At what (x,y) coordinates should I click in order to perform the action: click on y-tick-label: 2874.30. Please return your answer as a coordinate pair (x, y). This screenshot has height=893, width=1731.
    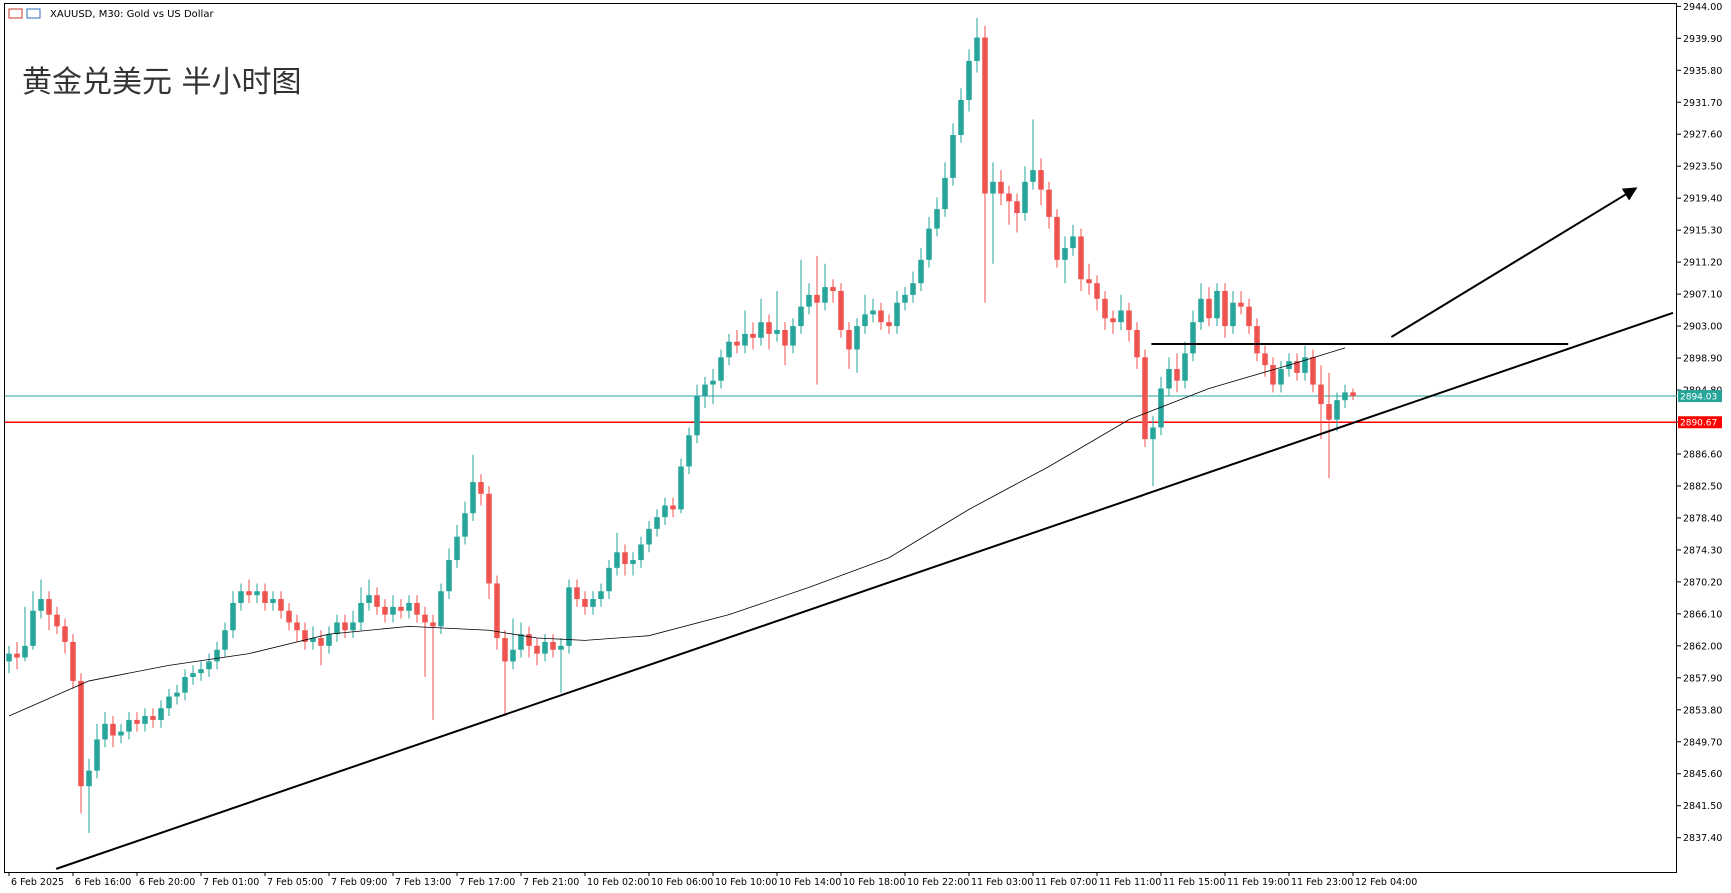
    Looking at the image, I should click on (1702, 550).